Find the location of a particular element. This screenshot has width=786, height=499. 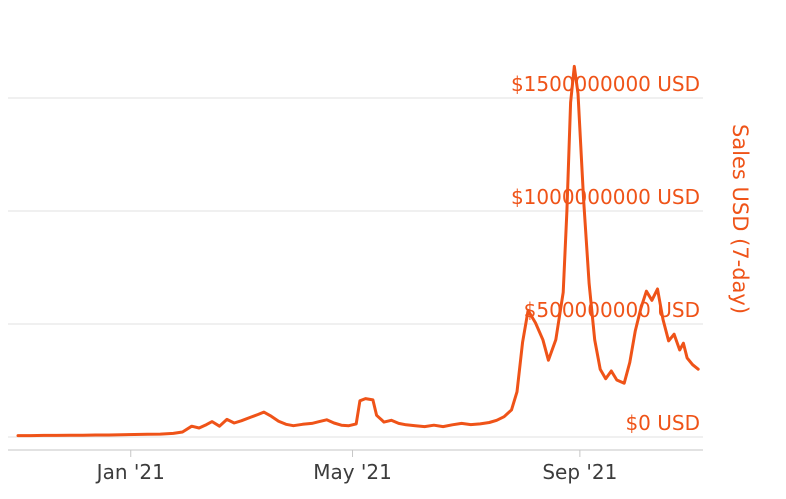

y-axis-title: Sales USD (7-day) is located at coordinates (740, 219).